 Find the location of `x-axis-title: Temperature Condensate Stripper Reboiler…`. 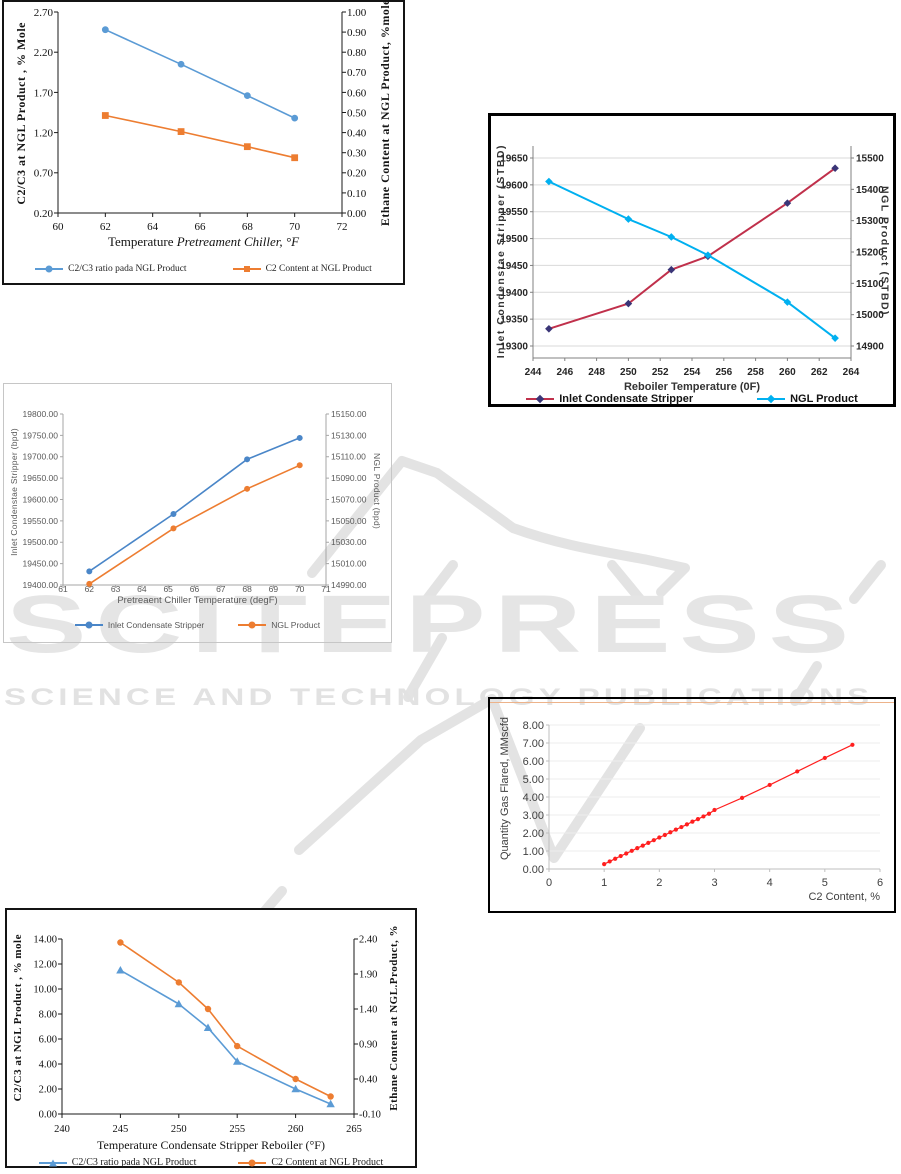

x-axis-title: Temperature Condensate Stripper Reboiler… is located at coordinates (211, 1145).